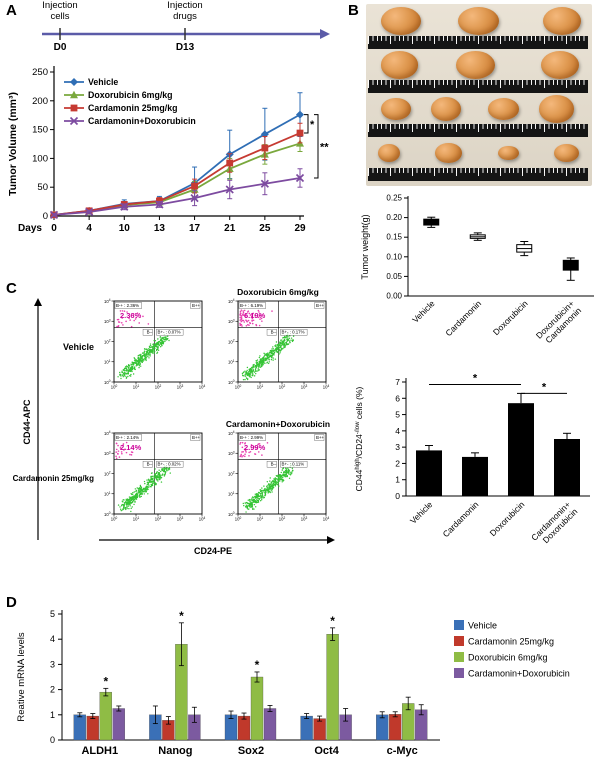 The height and width of the screenshot is (774, 600). I want to click on svg-text: B-+ : 2.36%, so click(127, 305).